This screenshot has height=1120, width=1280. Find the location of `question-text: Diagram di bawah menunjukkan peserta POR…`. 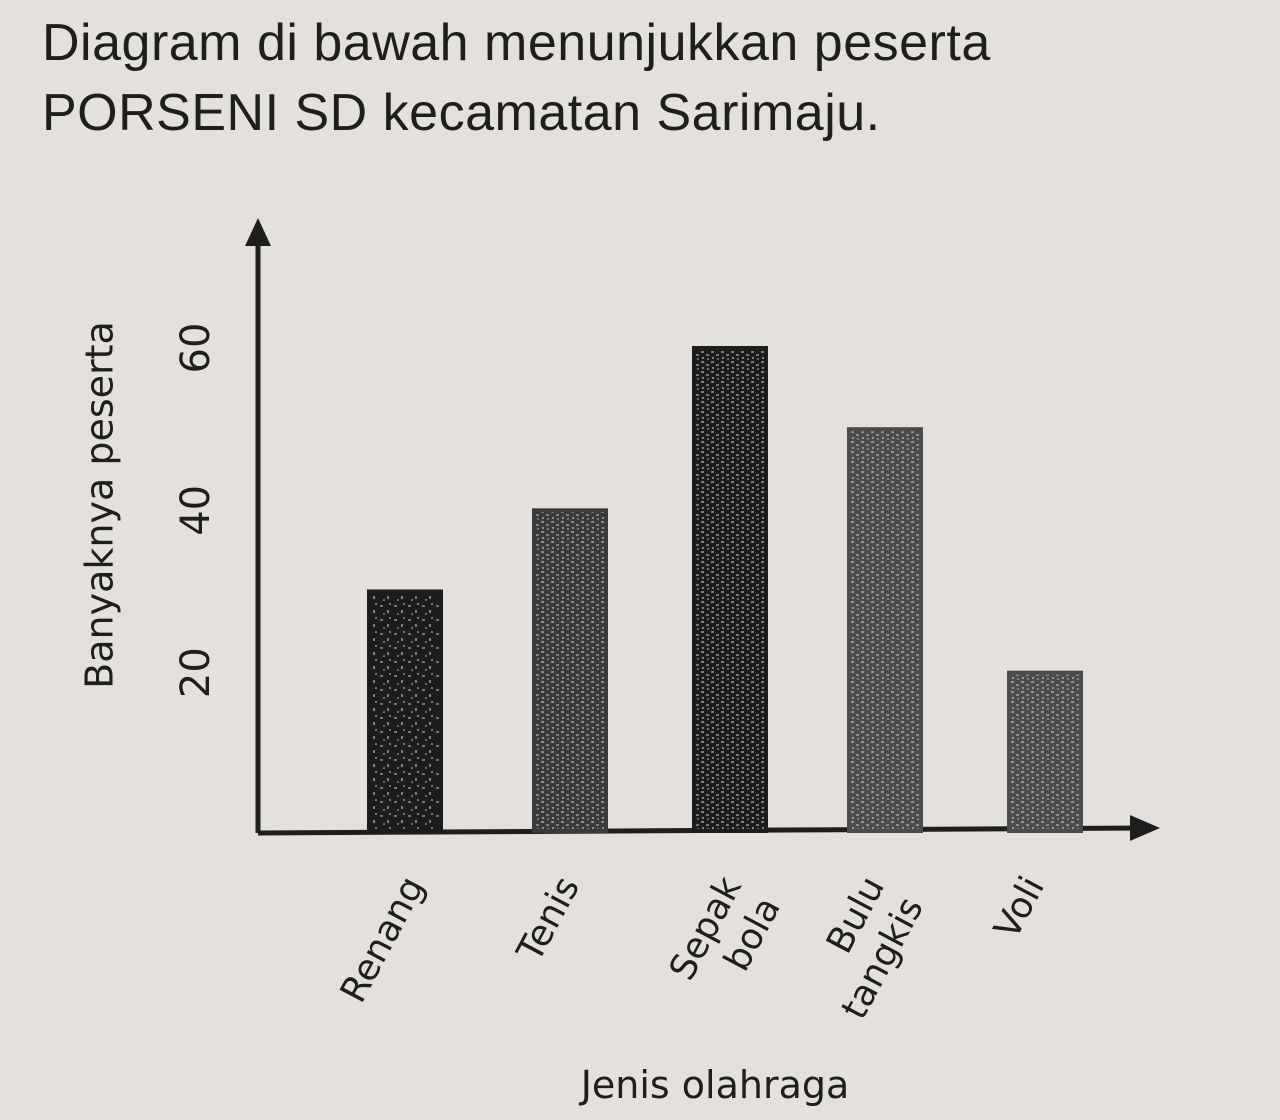

question-text: Diagram di bawah menunjukkan peserta POR… is located at coordinates (652, 78).